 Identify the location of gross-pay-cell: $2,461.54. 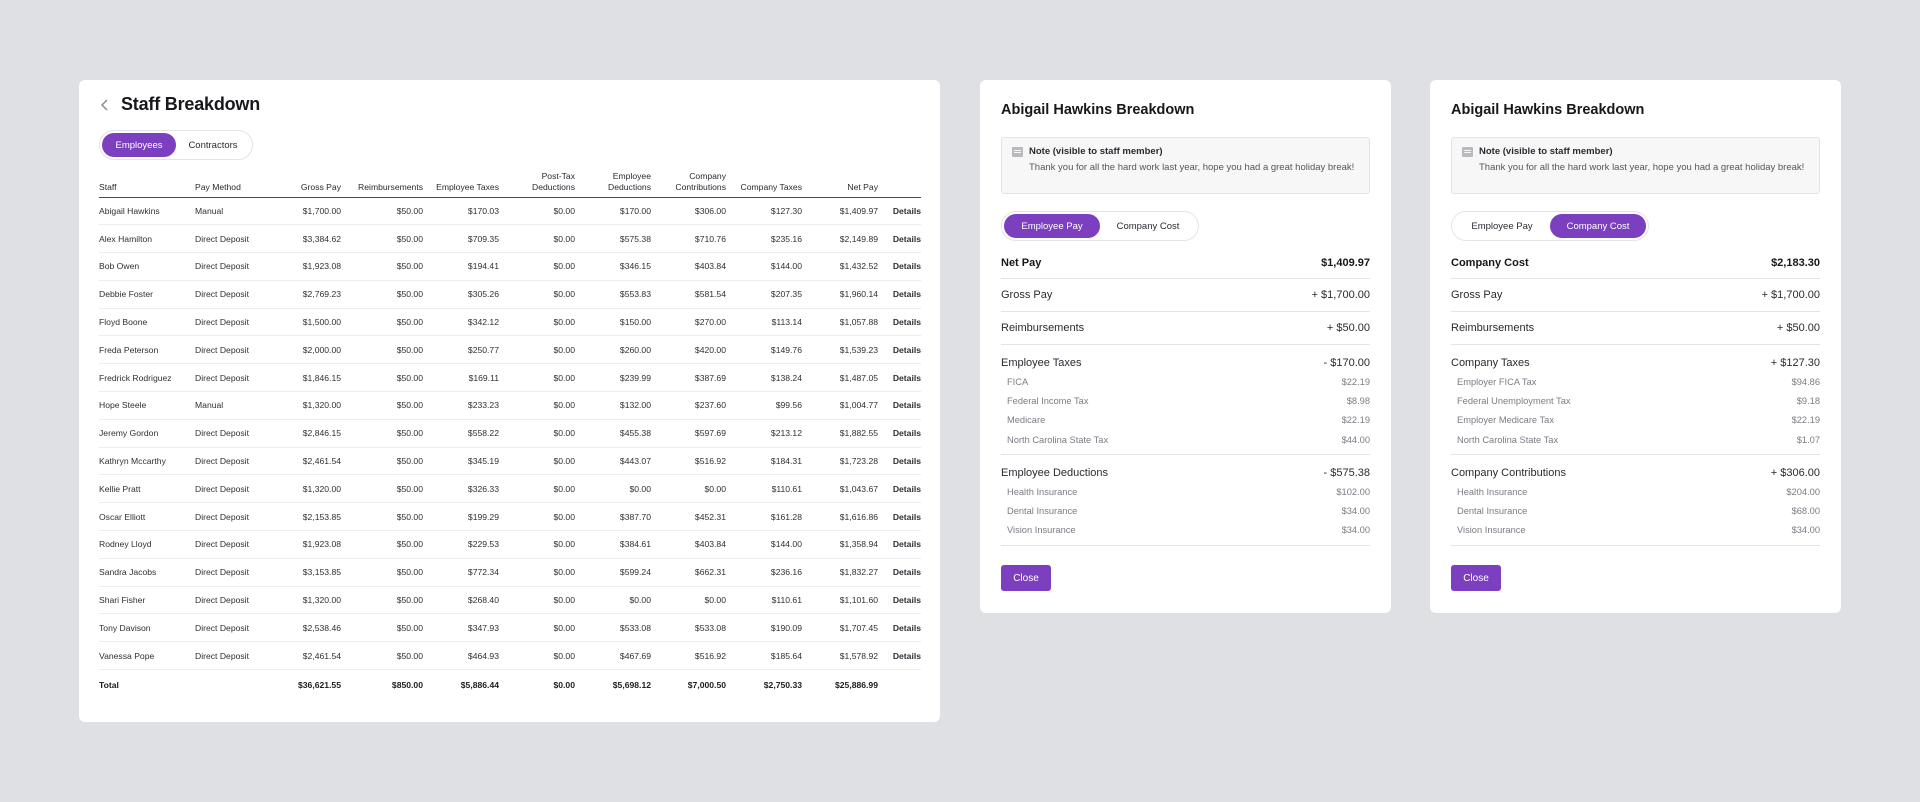
(305, 461).